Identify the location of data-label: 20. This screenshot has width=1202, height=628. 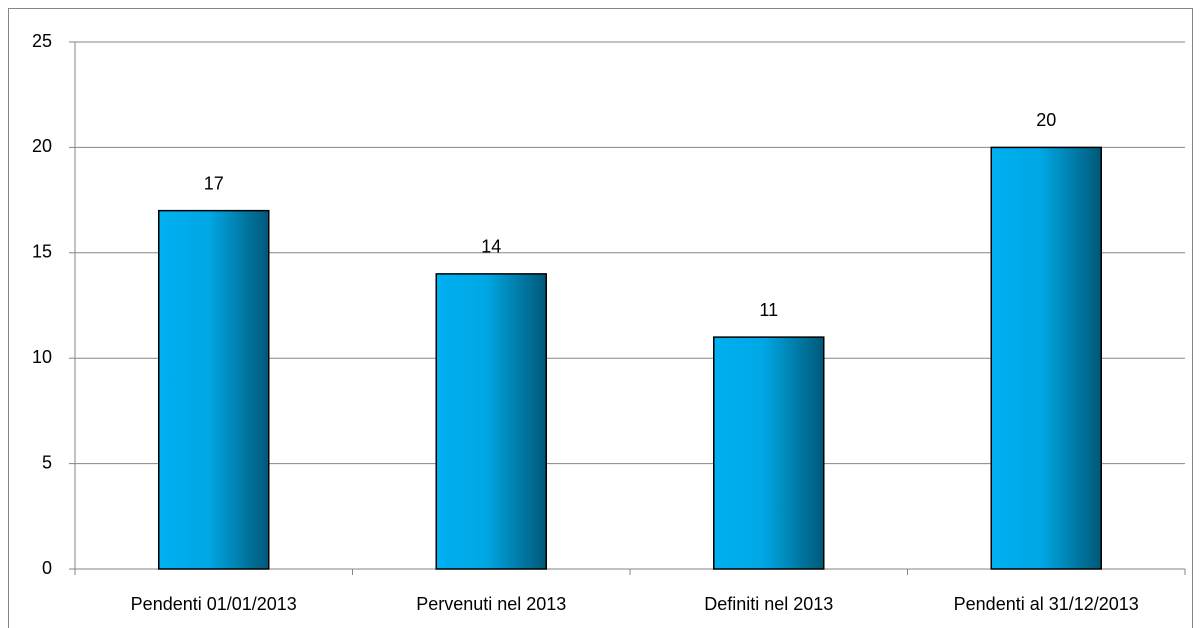
(1046, 120).